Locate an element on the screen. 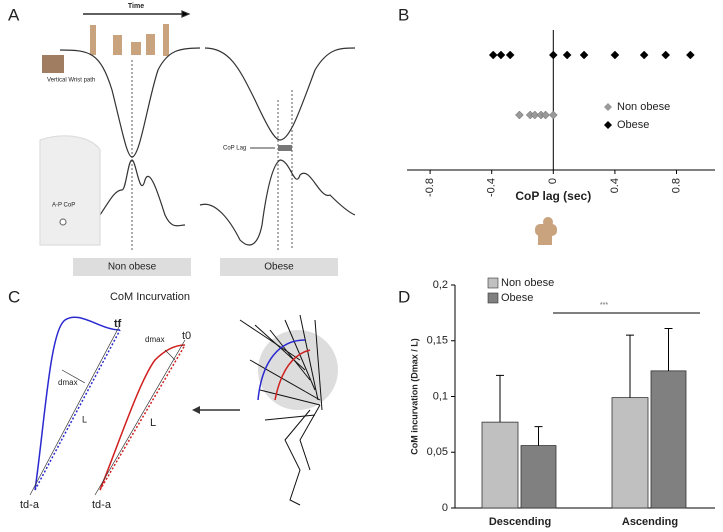  endpoint-label: tf is located at coordinates (118, 324).